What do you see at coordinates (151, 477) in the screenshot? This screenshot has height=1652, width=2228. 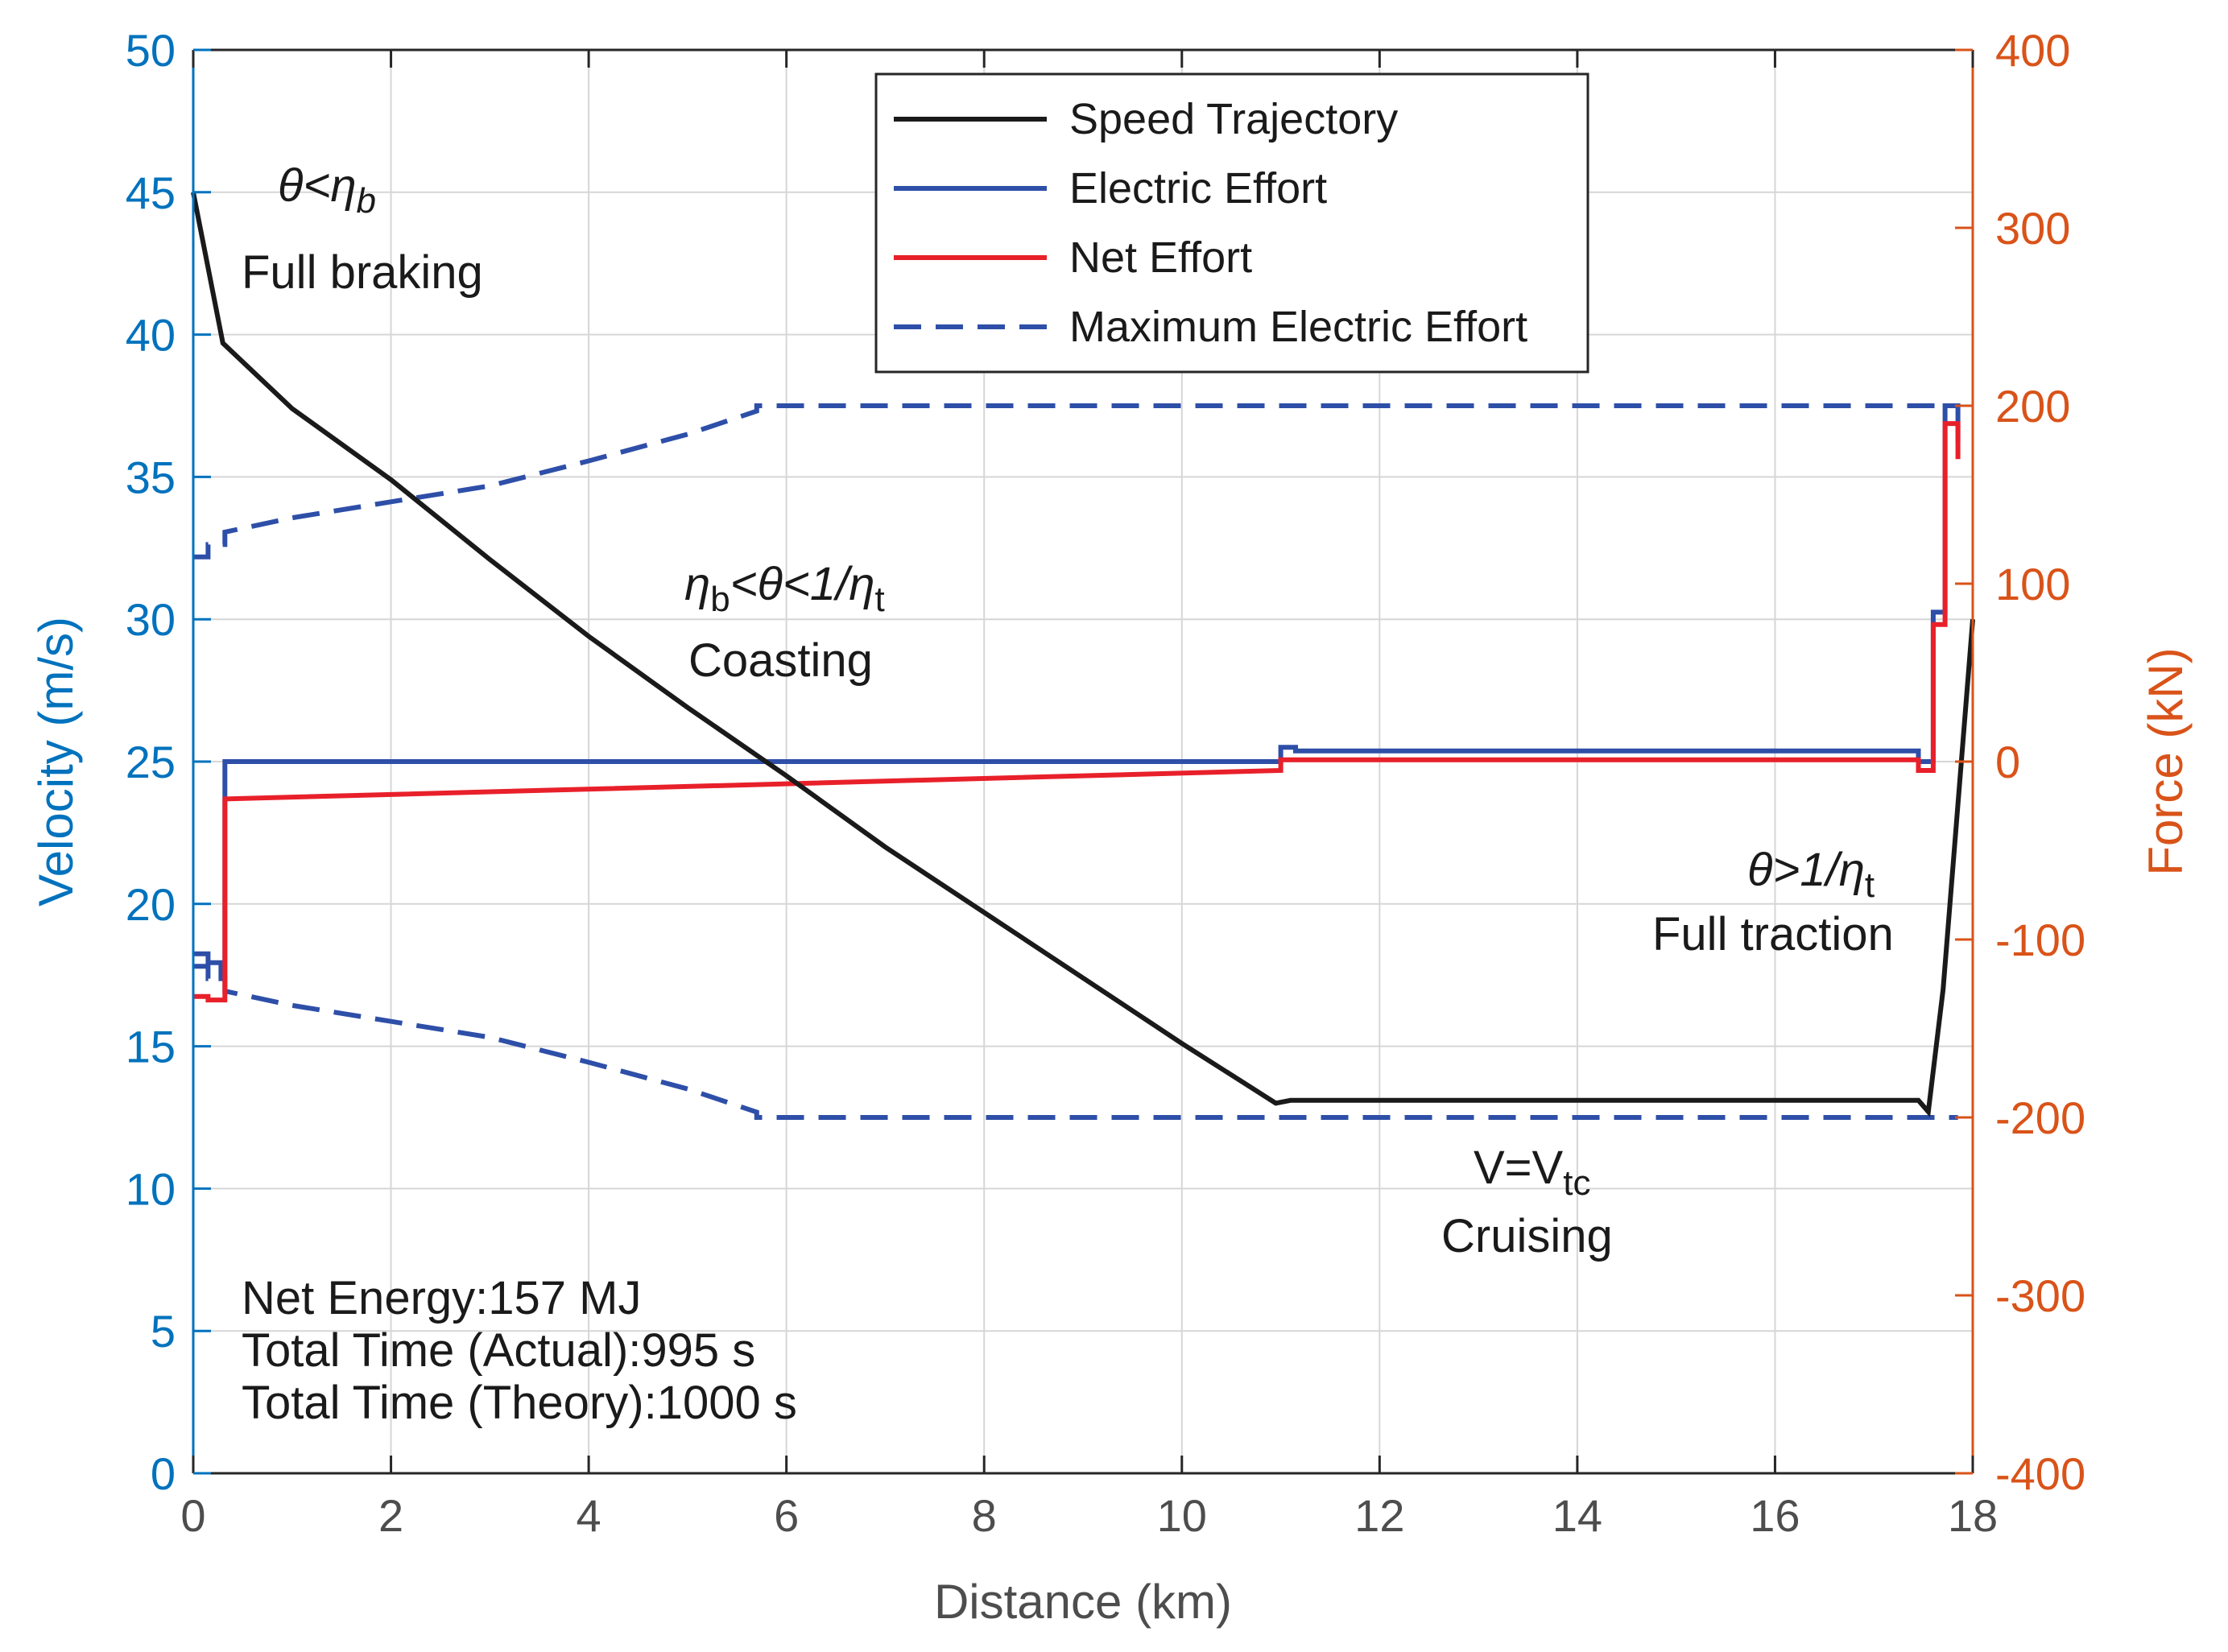 I see `y-left-tick-label: 35` at bounding box center [151, 477].